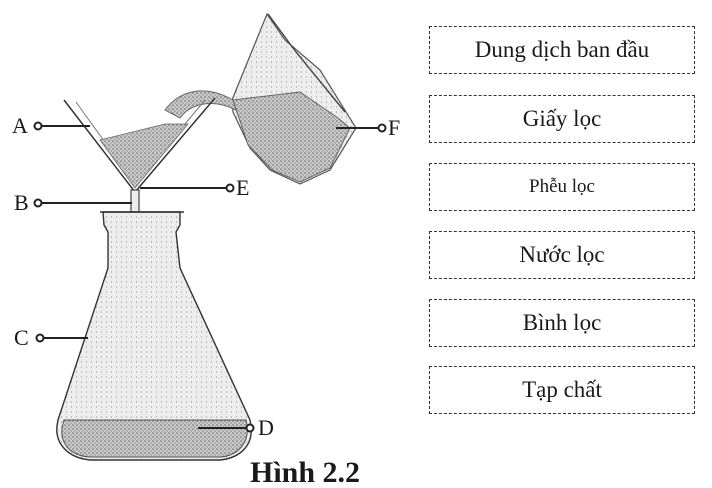  I want to click on term-box-giay-loc: Giấy lọc, so click(562, 119).